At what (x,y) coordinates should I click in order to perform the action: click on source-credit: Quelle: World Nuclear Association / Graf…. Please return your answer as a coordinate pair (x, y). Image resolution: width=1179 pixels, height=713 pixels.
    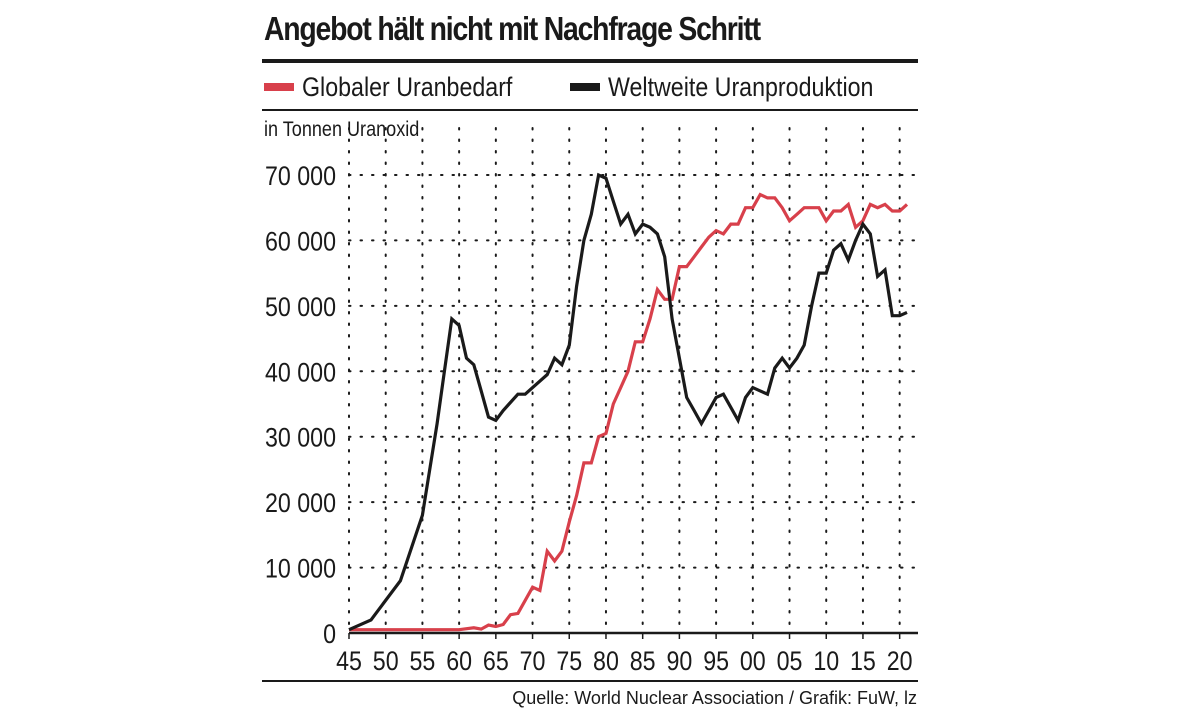
    Looking at the image, I should click on (714, 698).